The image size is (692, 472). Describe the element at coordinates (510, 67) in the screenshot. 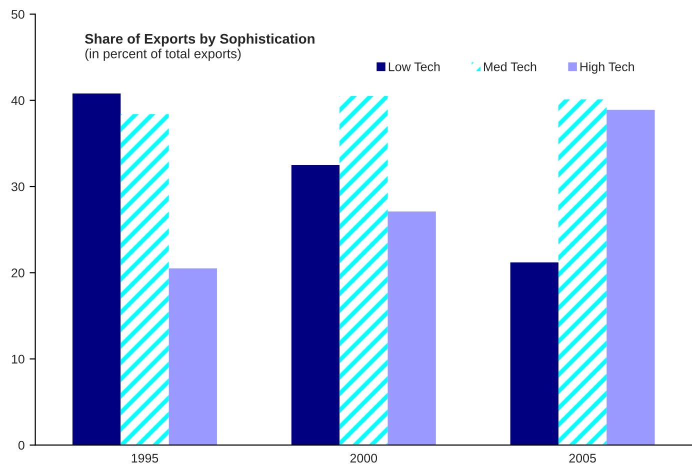

I see `legend-label: Med Tech` at that location.